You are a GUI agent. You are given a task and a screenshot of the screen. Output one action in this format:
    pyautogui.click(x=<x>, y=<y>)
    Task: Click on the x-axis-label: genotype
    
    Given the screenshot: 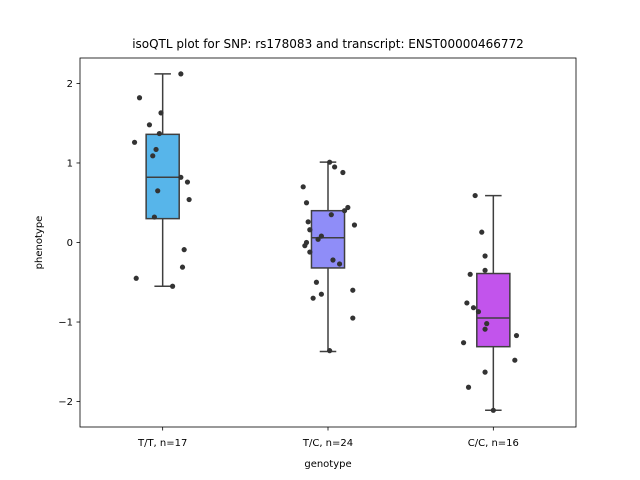 What is the action you would take?
    pyautogui.click(x=327, y=464)
    